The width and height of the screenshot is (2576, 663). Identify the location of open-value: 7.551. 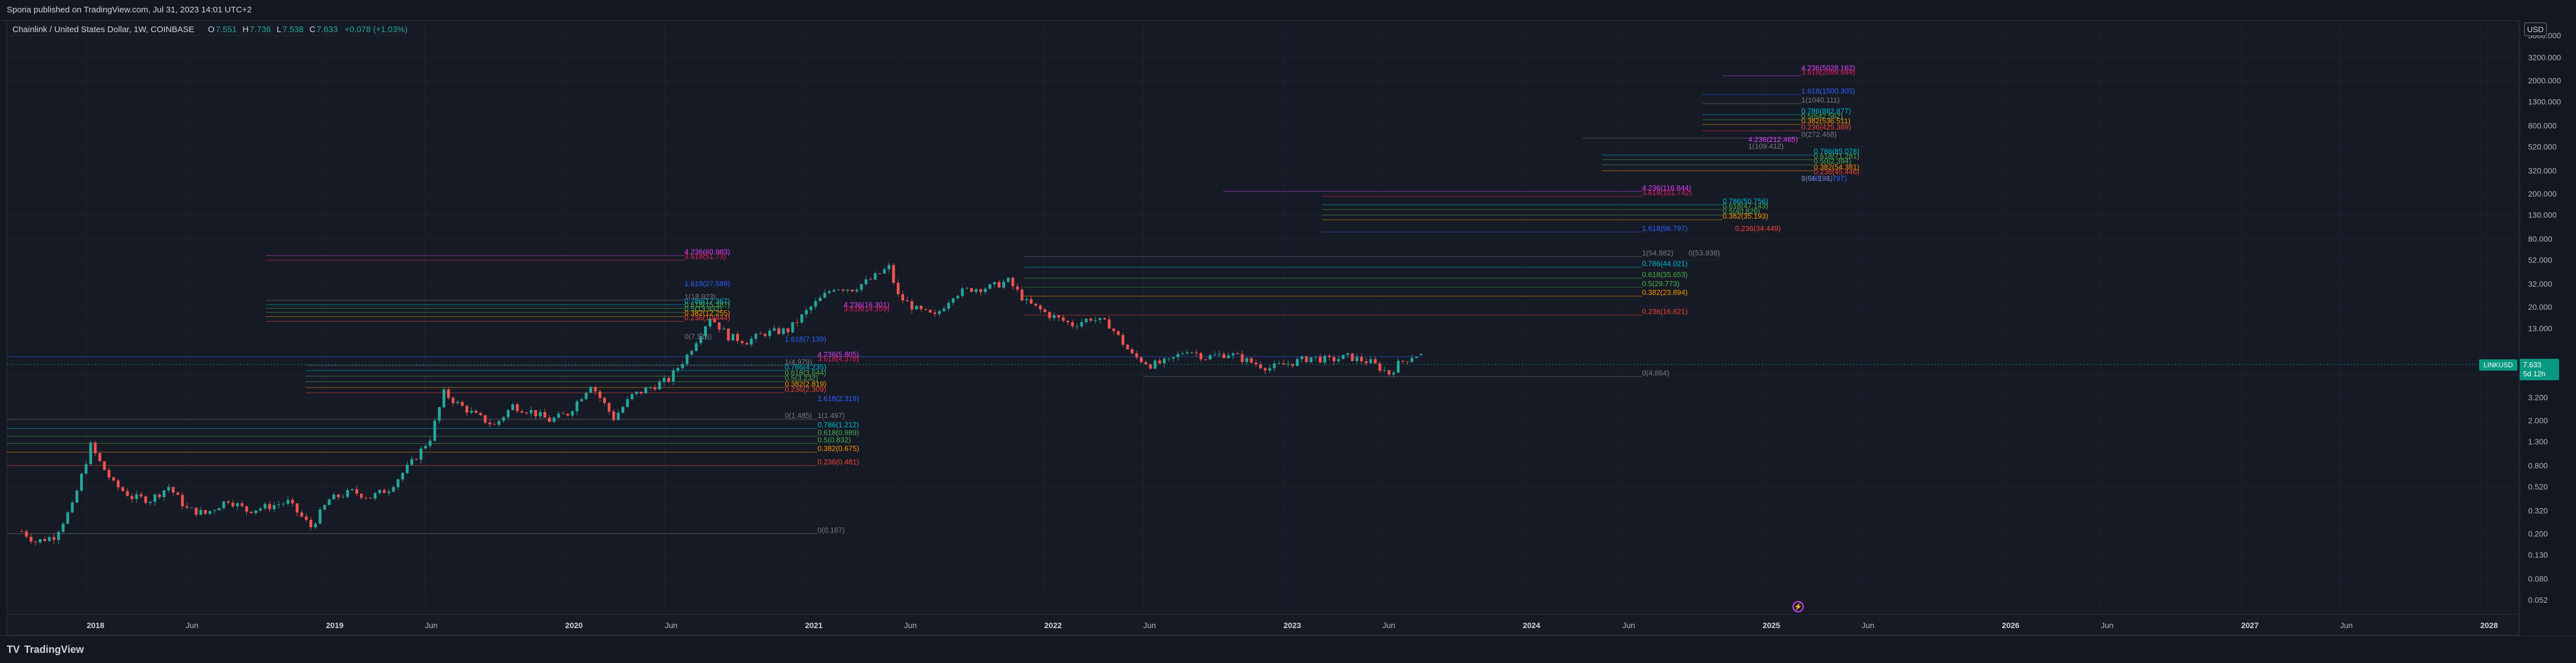
(226, 30).